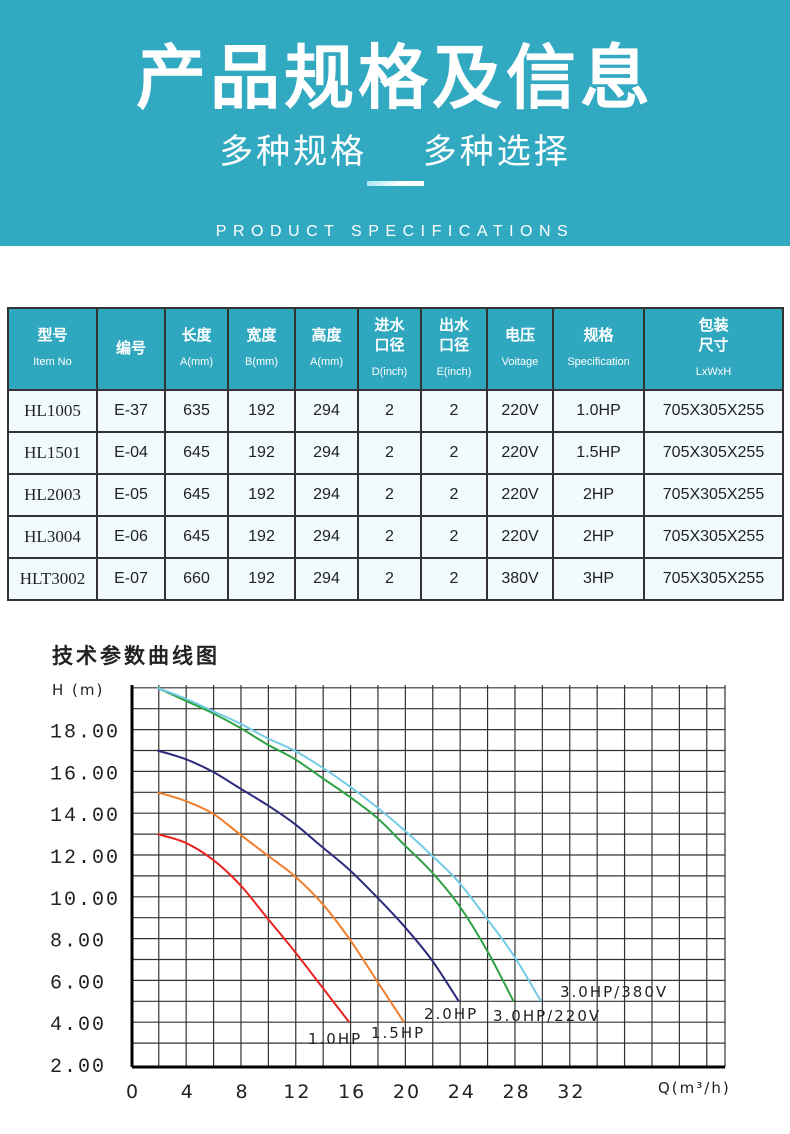 This screenshot has height=1134, width=790. What do you see at coordinates (326, 349) in the screenshot?
I see `column-header: 高度 A(mm)` at bounding box center [326, 349].